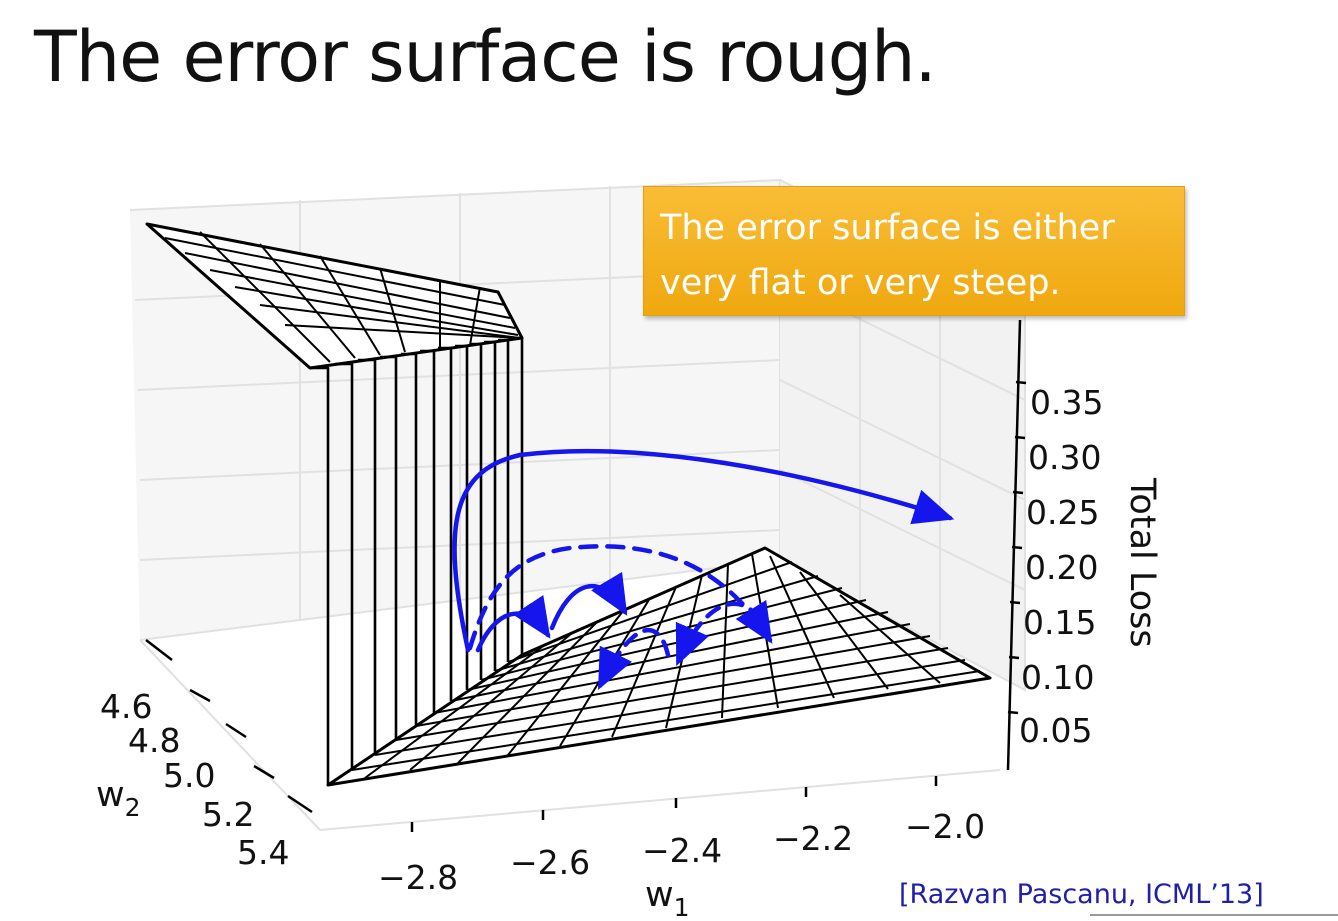 The height and width of the screenshot is (921, 1338). I want to click on trajectory-arrows, so click(703, 569).